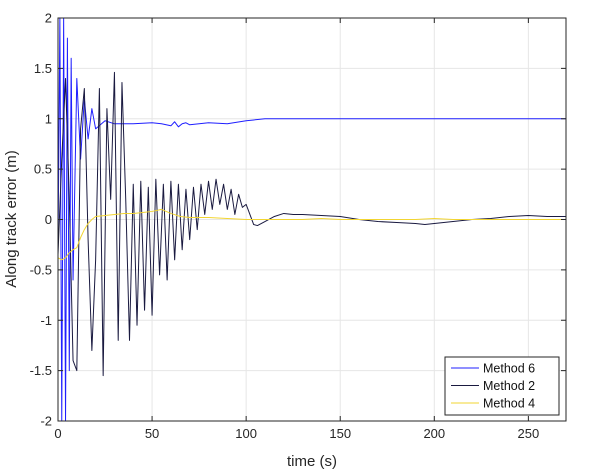 The image size is (598, 474). Describe the element at coordinates (434, 433) in the screenshot. I see `x-tick-label: 200` at that location.